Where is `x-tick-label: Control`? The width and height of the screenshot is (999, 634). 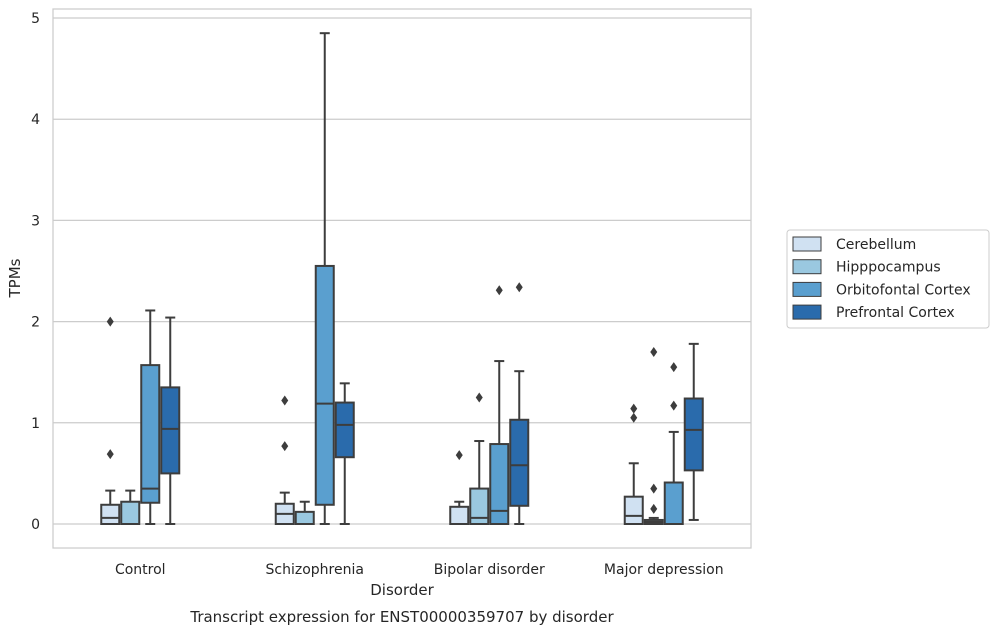
x-tick-label: Control is located at coordinates (140, 570).